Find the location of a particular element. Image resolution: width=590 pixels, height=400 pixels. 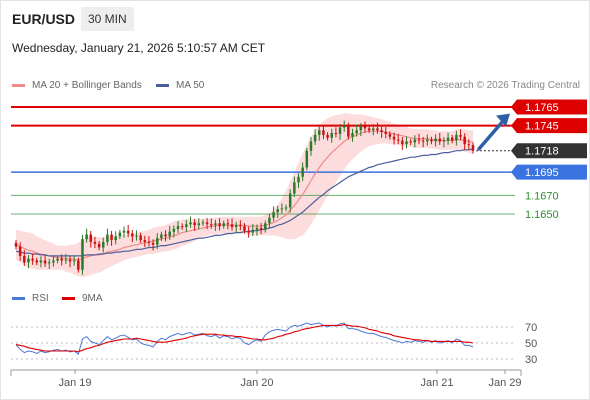

ma20-swatch is located at coordinates (18, 85).